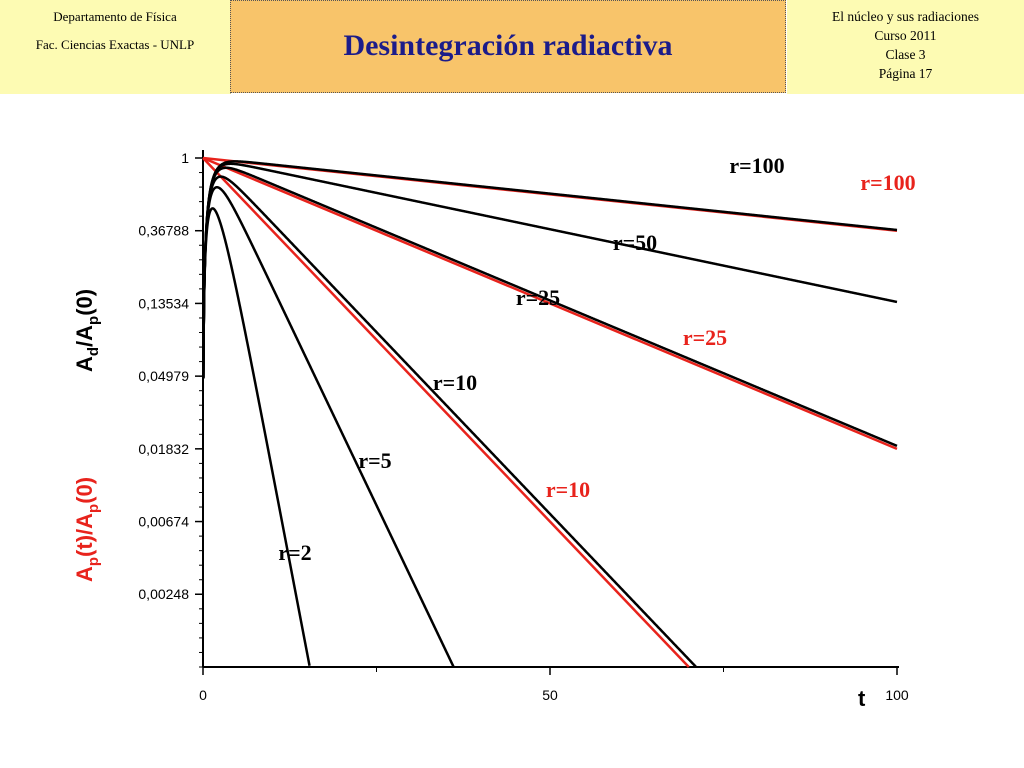 The height and width of the screenshot is (768, 1024). I want to click on page-title: Desintegración radiactiva, so click(508, 45).